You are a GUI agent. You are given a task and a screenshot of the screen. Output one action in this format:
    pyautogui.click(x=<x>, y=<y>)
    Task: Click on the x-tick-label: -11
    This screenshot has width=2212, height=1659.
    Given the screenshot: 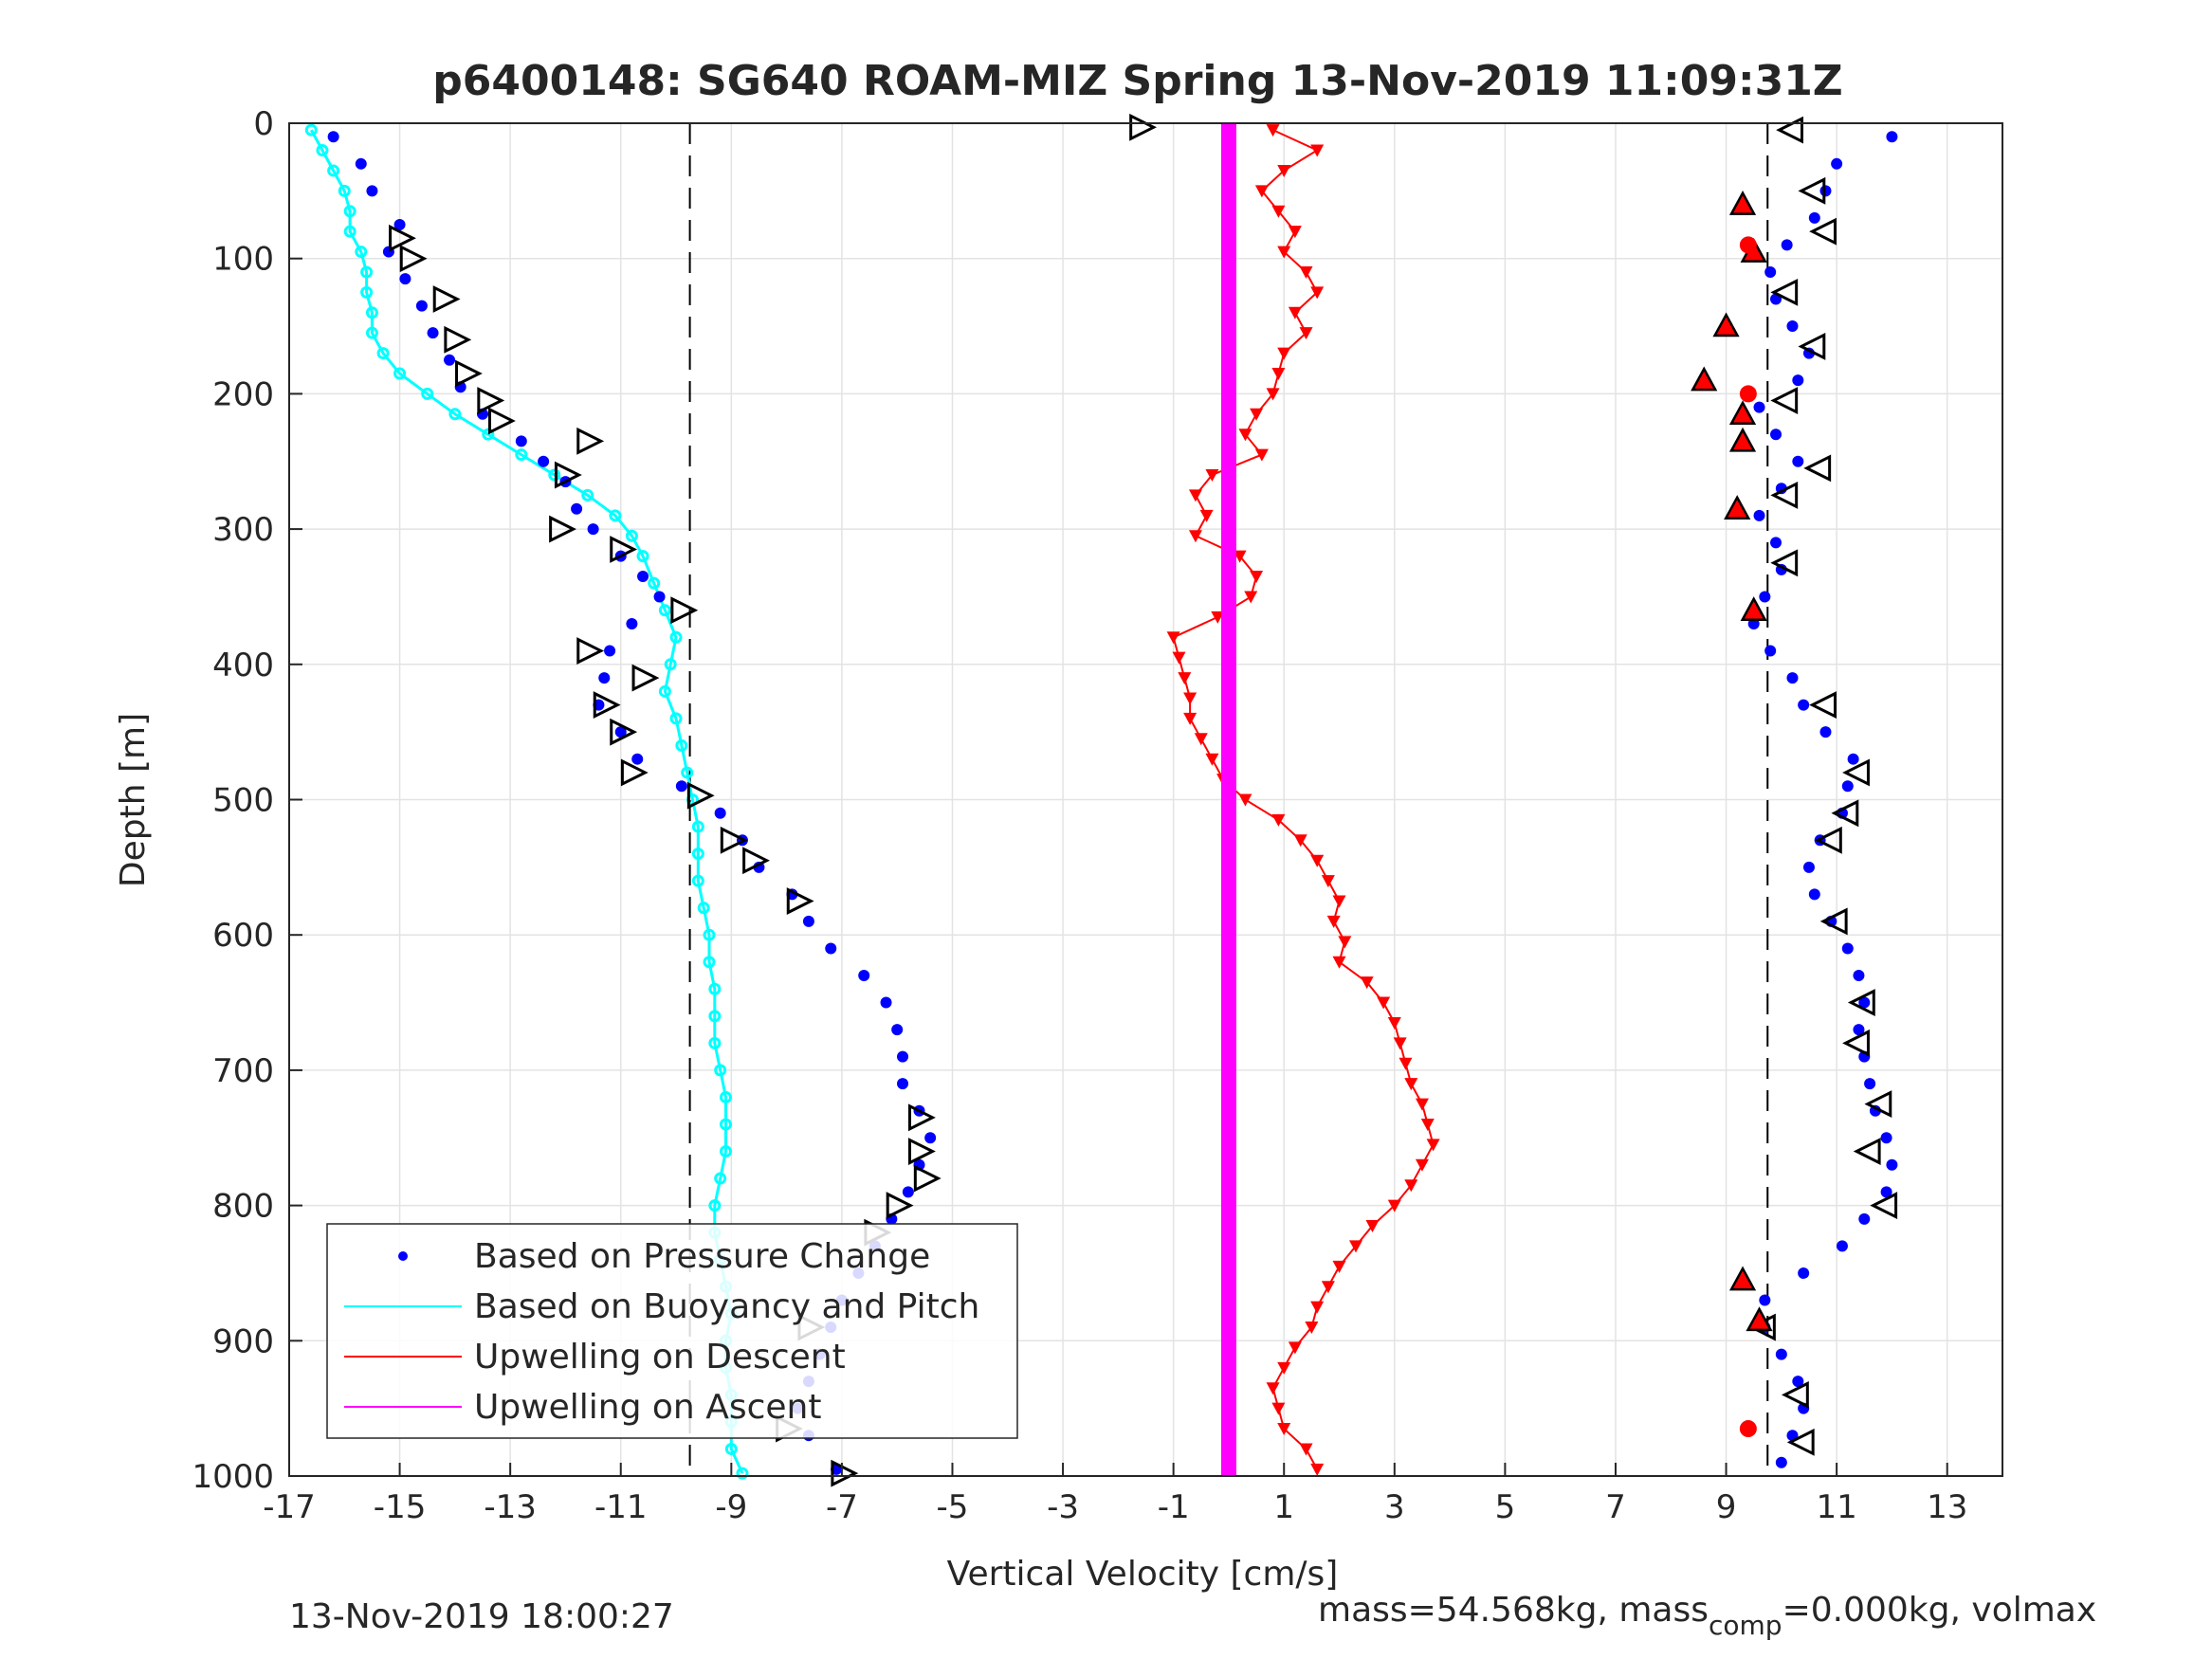 What is the action you would take?
    pyautogui.click(x=621, y=1507)
    